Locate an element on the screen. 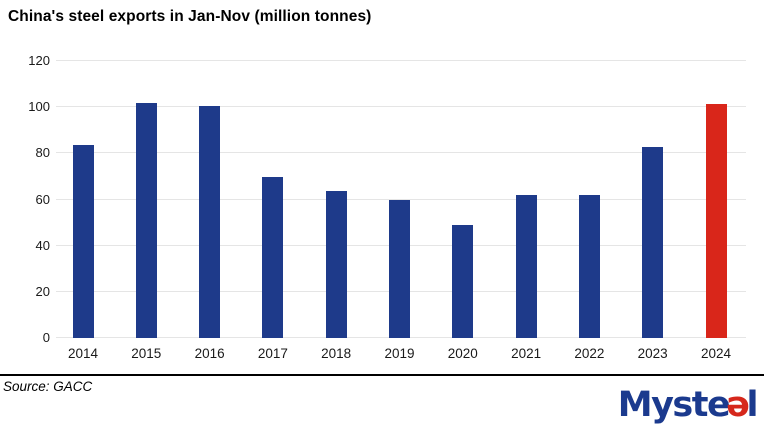 The image size is (764, 431). y-tick-label-60: 60 is located at coordinates (42, 199).